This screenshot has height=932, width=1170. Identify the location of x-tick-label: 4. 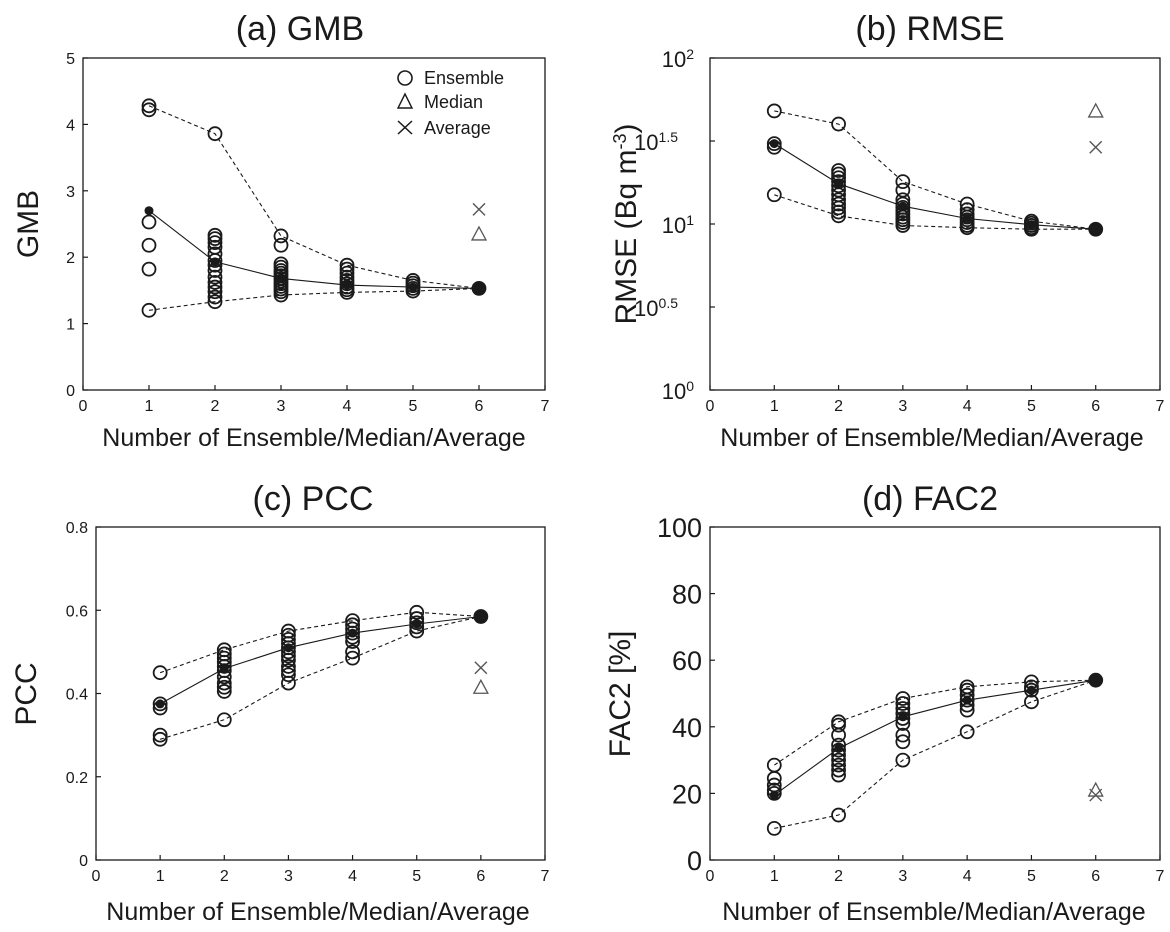
(967, 406).